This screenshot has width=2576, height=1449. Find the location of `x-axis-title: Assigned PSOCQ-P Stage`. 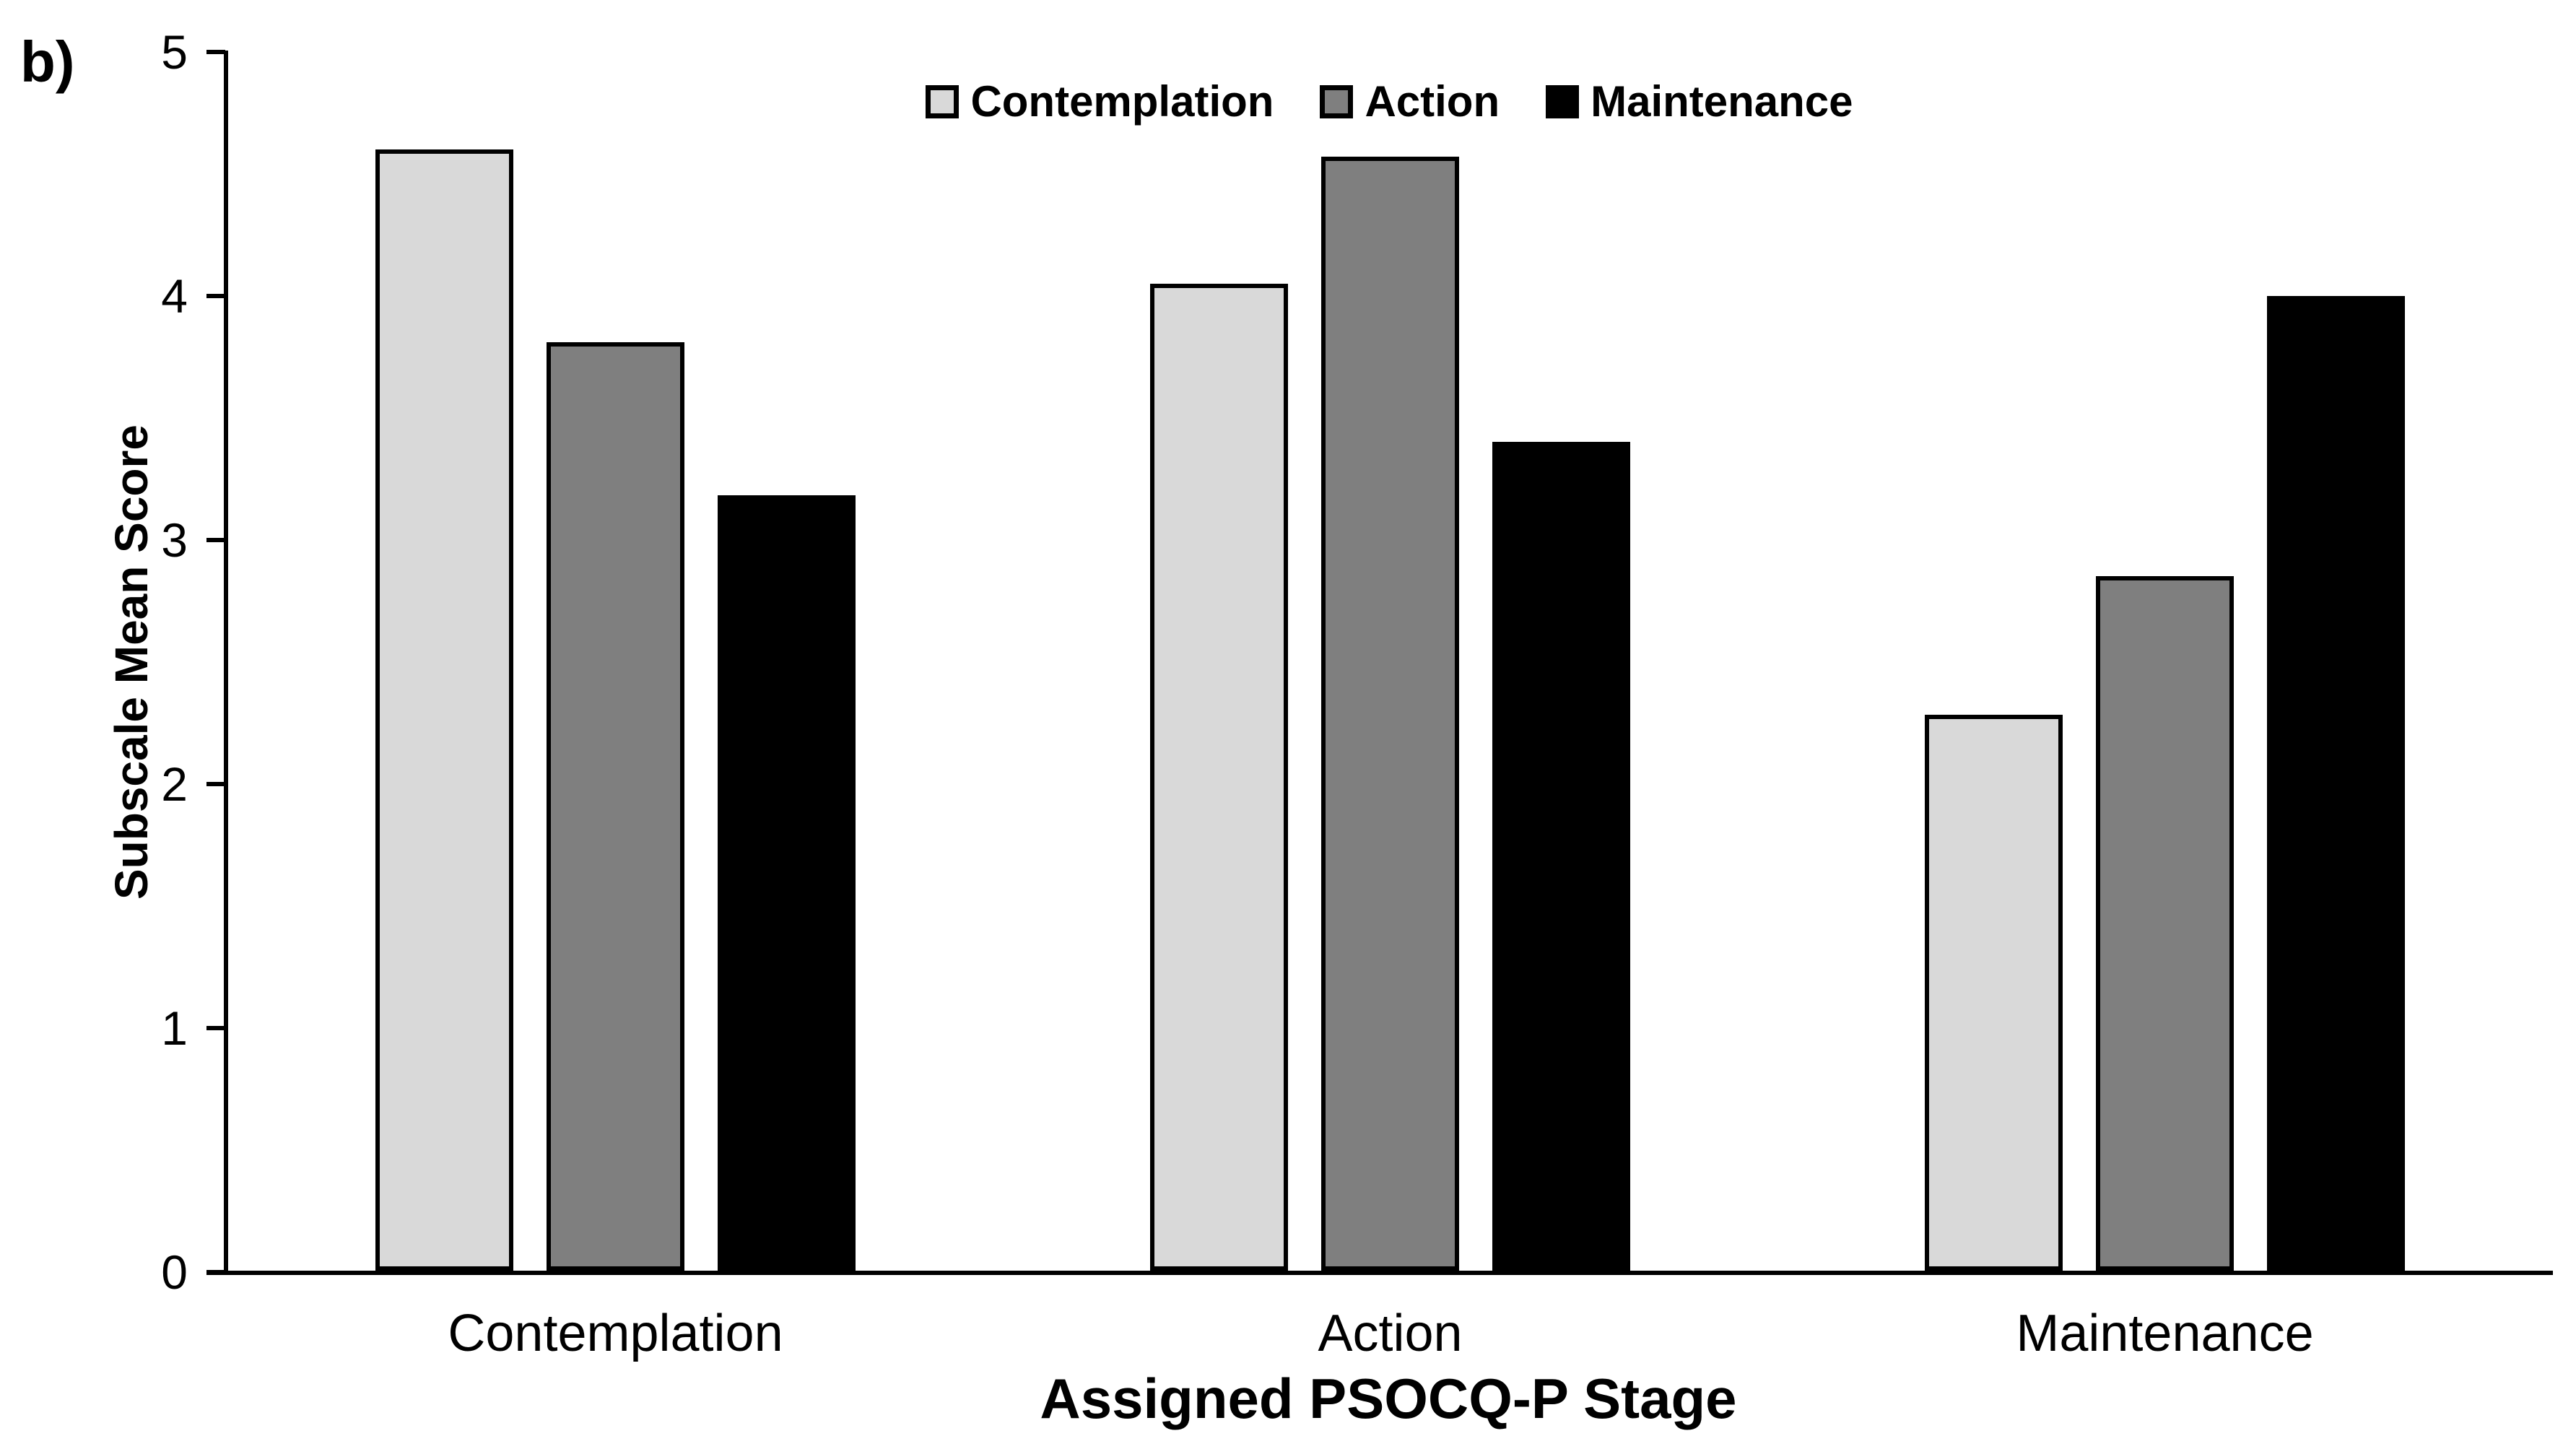

x-axis-title: Assigned PSOCQ-P Stage is located at coordinates (1388, 1398).